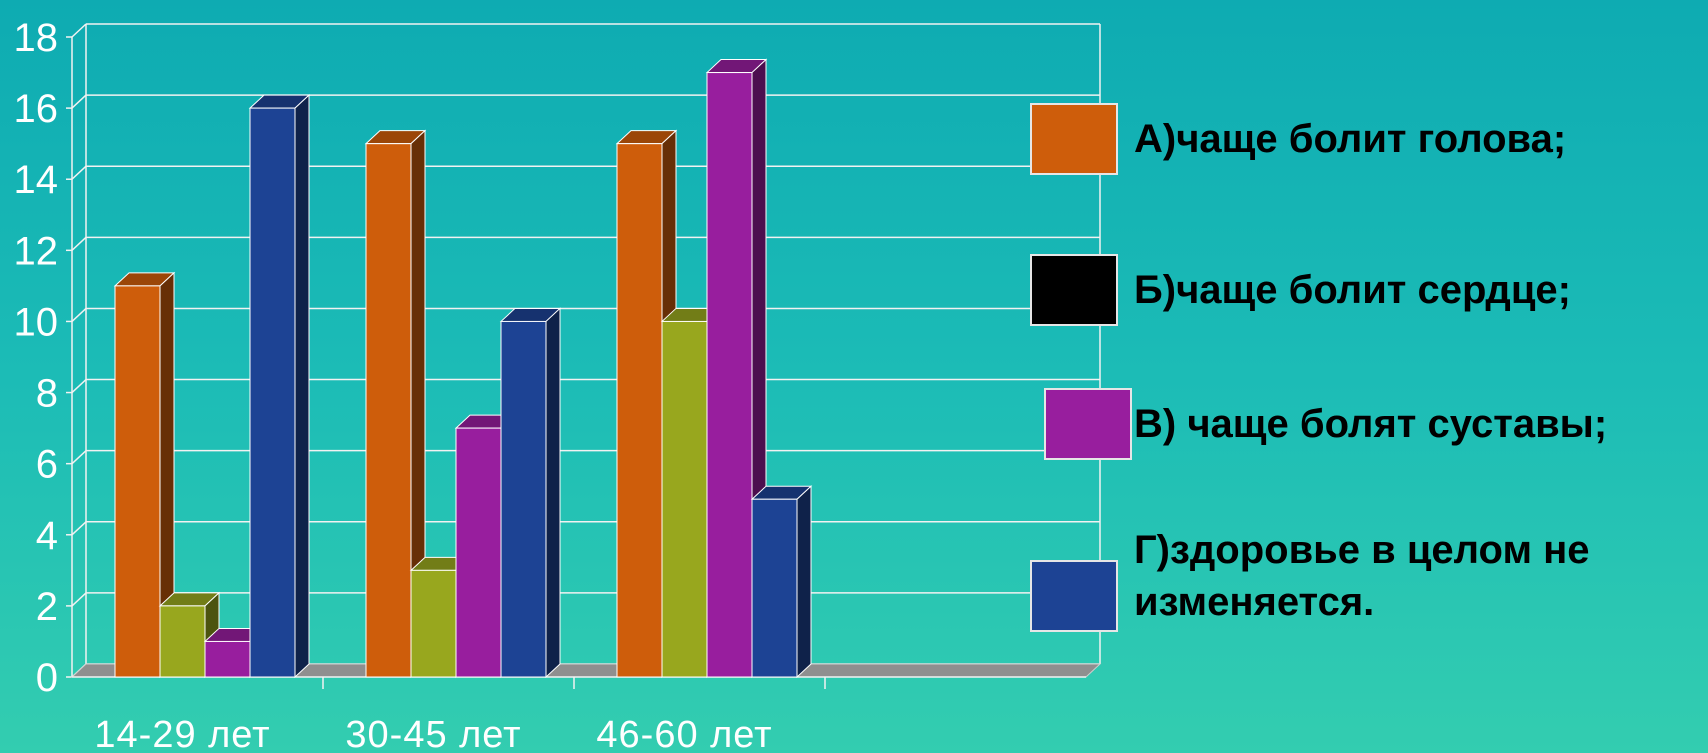  I want to click on y-tick-label: 14, so click(36, 180).